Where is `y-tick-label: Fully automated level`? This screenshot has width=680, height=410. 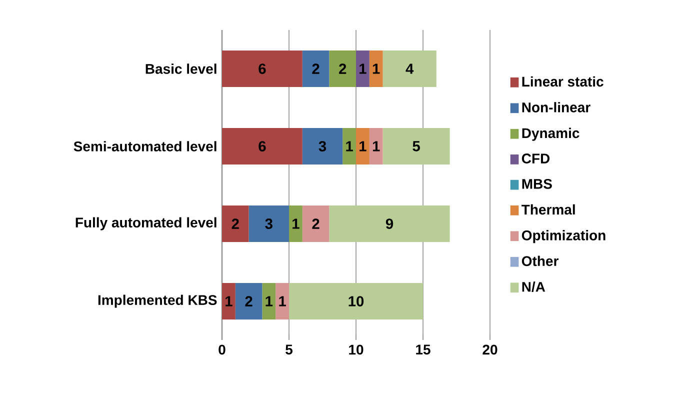 y-tick-label: Fully automated level is located at coordinates (146, 223).